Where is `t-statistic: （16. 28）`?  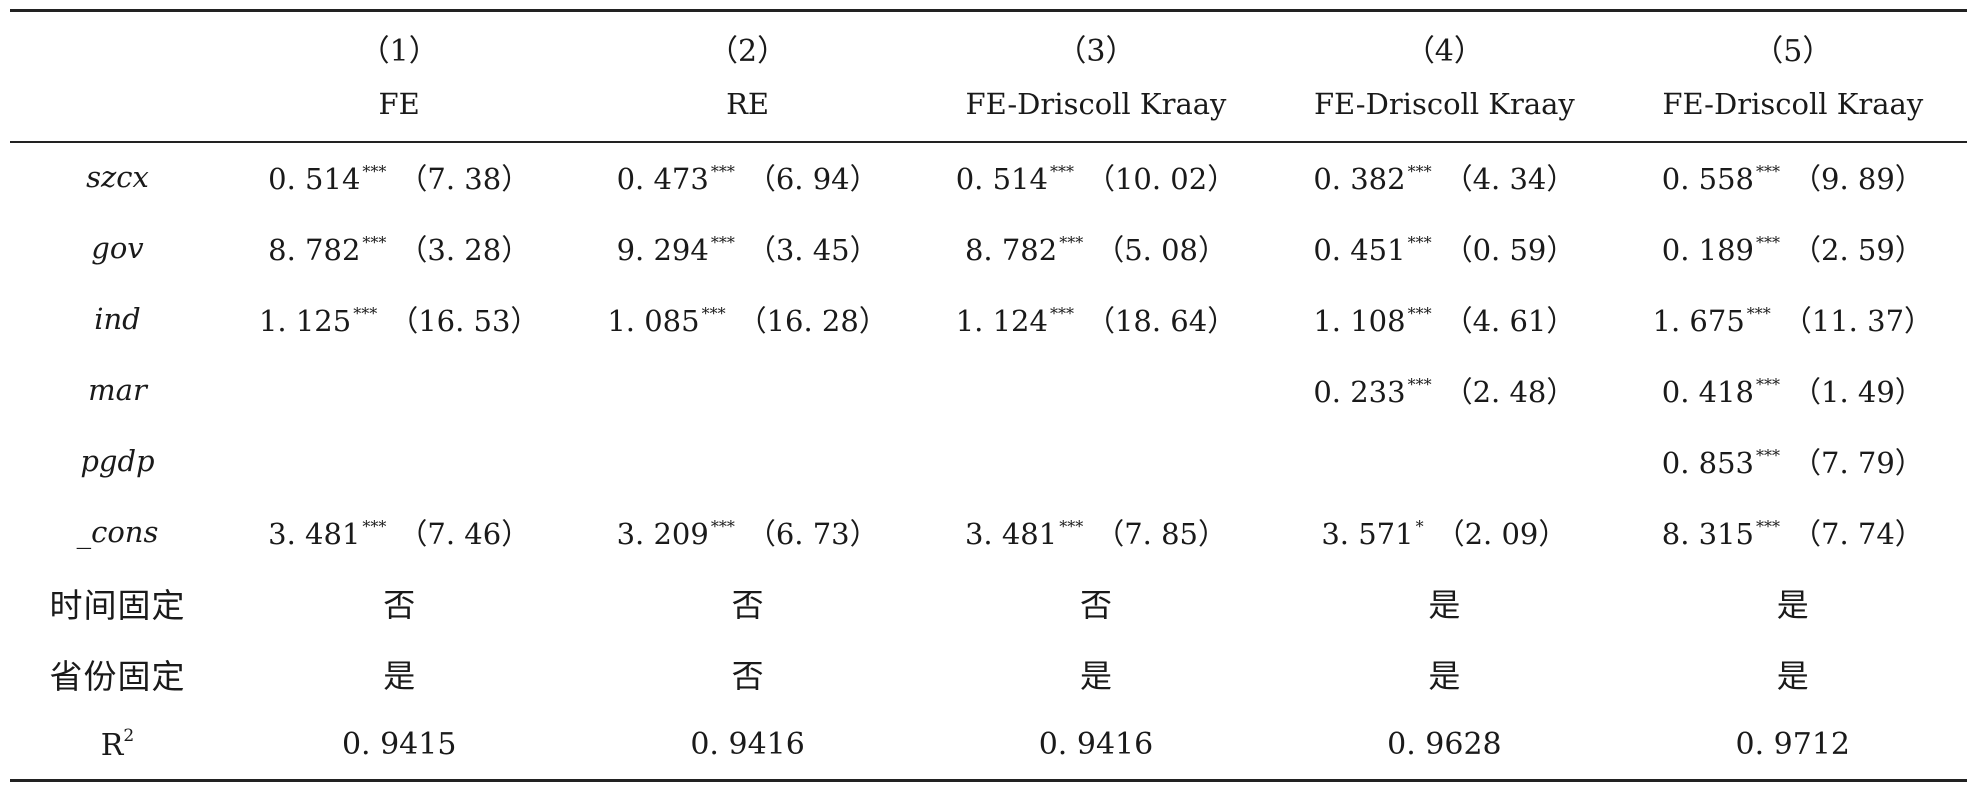 t-statistic: （16. 28） is located at coordinates (812, 320).